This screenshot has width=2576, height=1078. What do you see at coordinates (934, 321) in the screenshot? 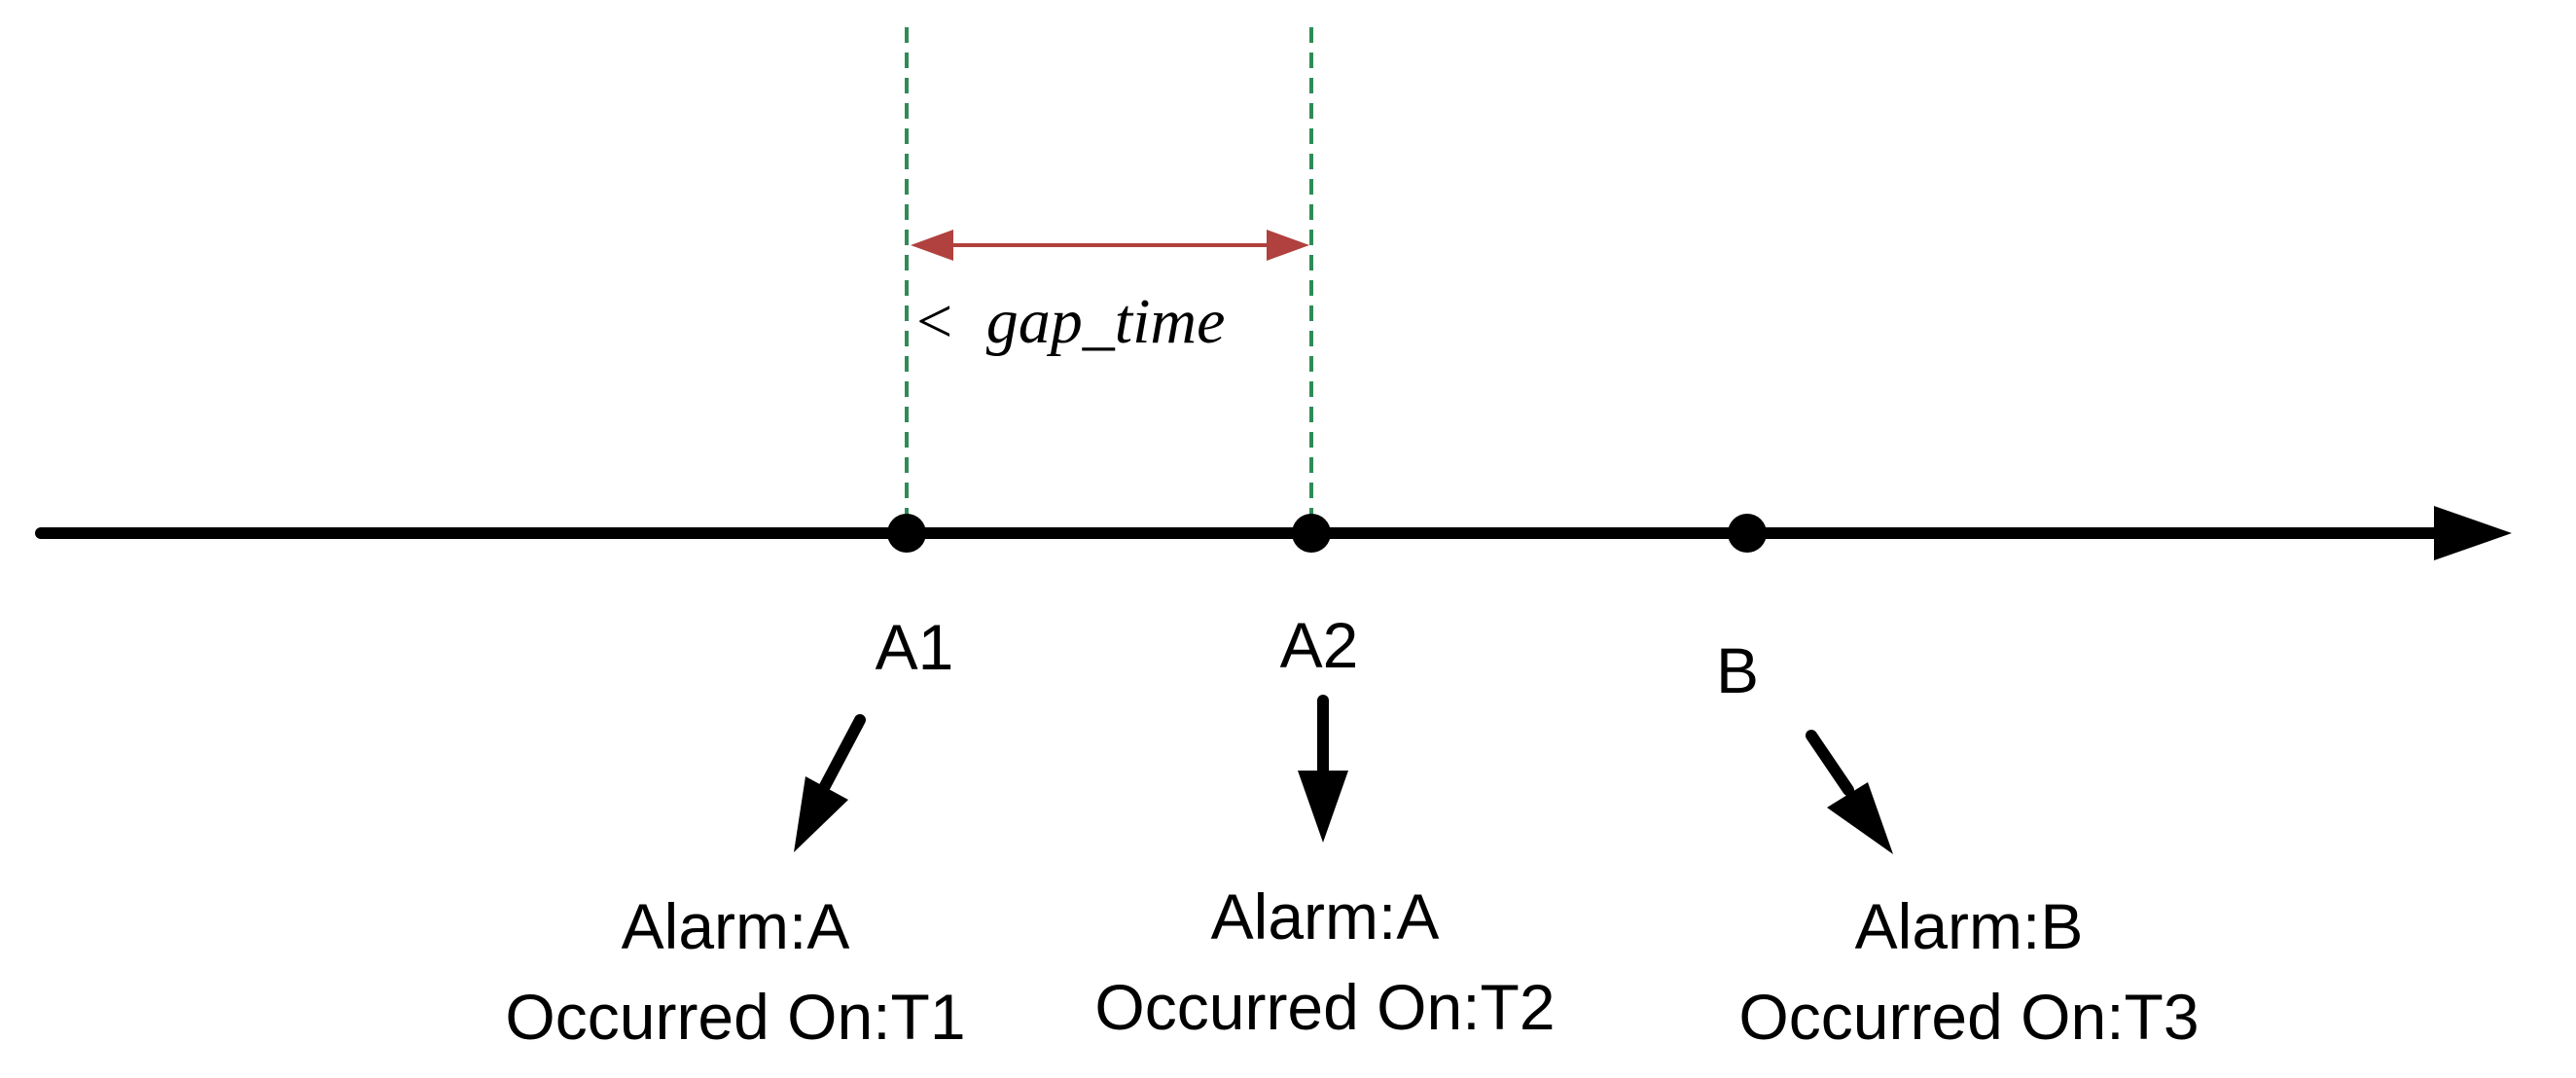
I see `gap-less-than-symbol: <` at bounding box center [934, 321].